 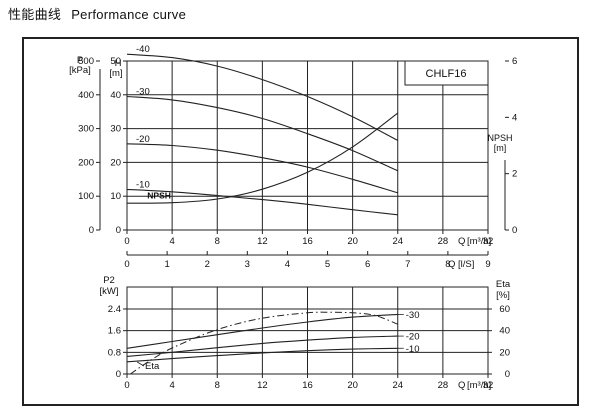 I want to click on eta-curve-leader, so click(x=140, y=364).